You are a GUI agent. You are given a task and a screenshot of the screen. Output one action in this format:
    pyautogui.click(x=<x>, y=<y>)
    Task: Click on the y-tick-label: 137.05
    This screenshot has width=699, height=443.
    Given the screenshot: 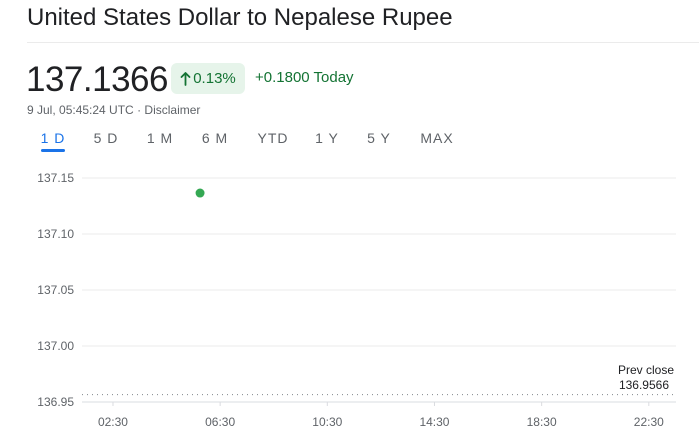 What is the action you would take?
    pyautogui.click(x=55, y=290)
    